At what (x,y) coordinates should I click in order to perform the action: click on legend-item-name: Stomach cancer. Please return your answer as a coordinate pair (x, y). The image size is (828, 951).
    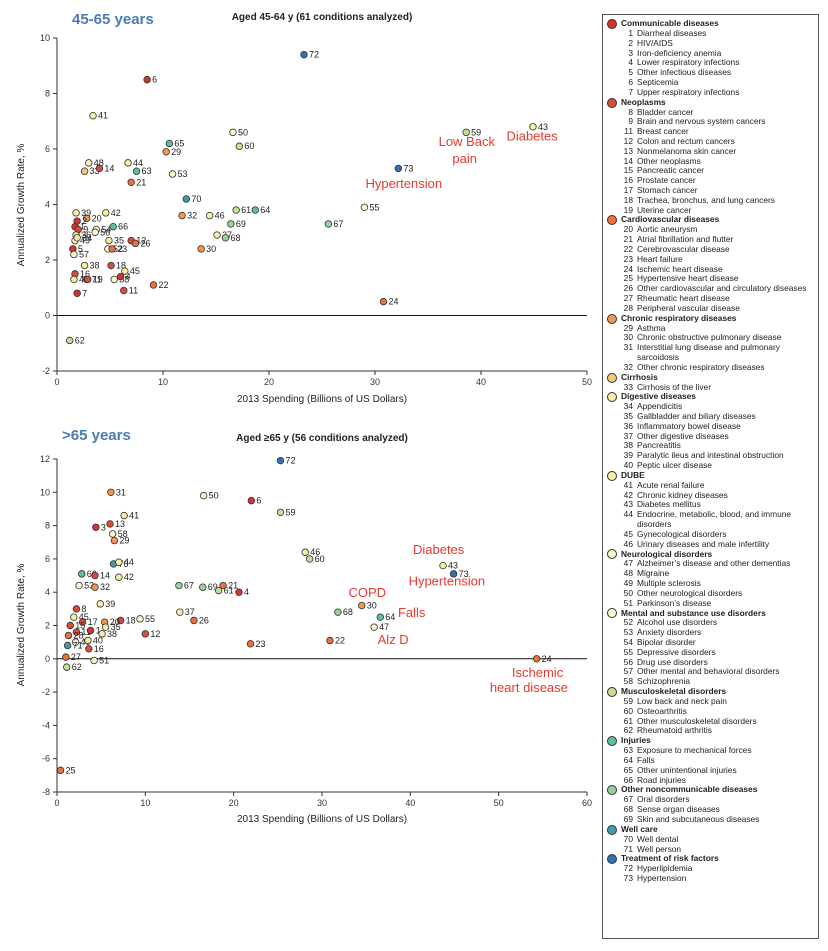
    Looking at the image, I should click on (667, 189).